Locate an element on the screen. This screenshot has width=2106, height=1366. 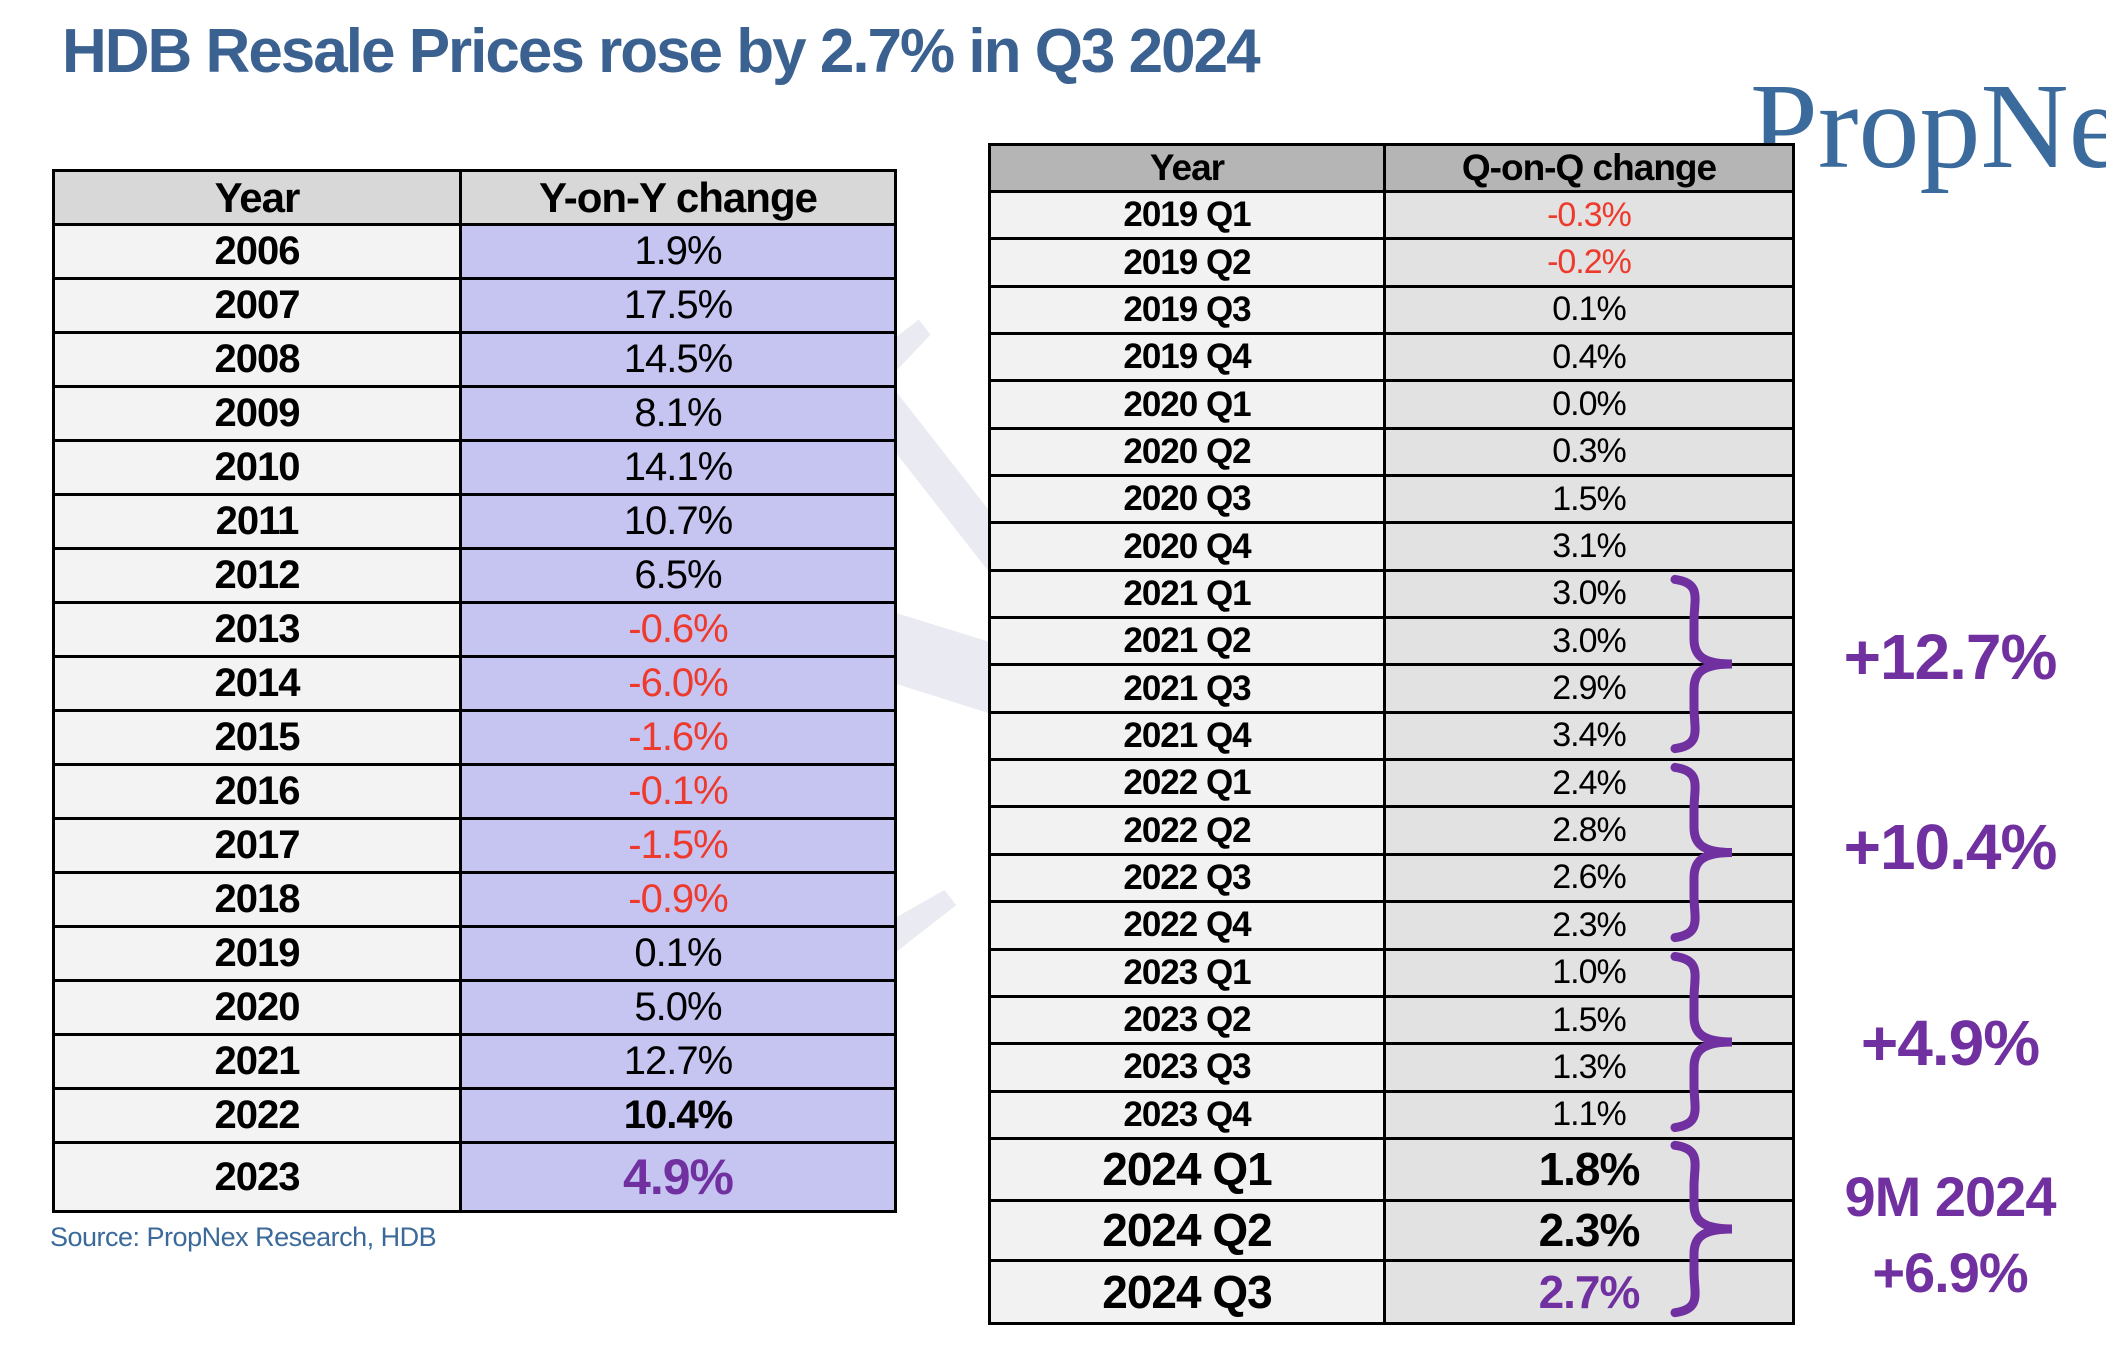
quarter-cell: 2022 Q3 is located at coordinates (1187, 878).